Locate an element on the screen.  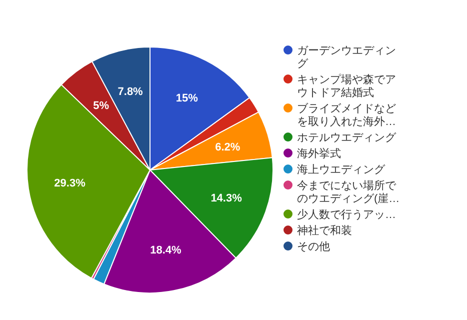
data-label: 14.3% is located at coordinates (226, 198).